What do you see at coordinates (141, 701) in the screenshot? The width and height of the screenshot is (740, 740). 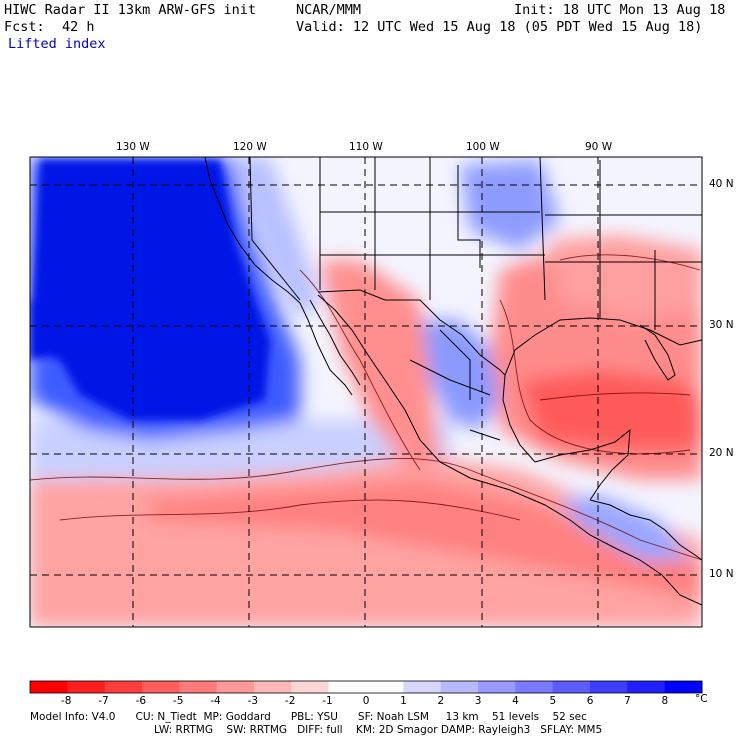 I see `colorbar-tick-label: -6` at bounding box center [141, 701].